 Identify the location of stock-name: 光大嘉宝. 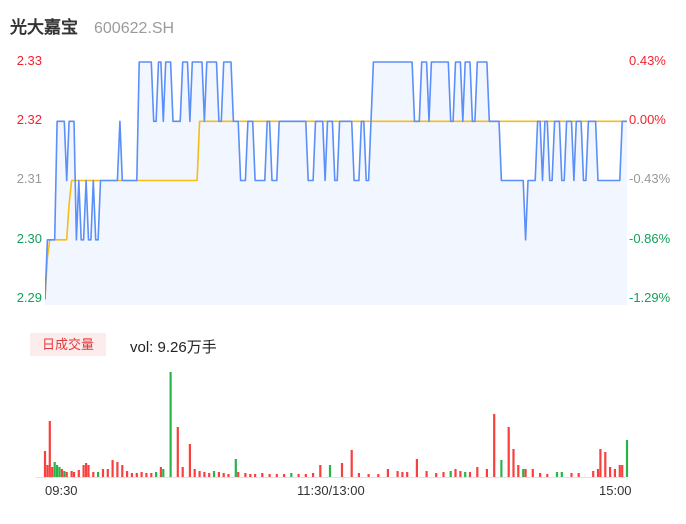
(44, 27).